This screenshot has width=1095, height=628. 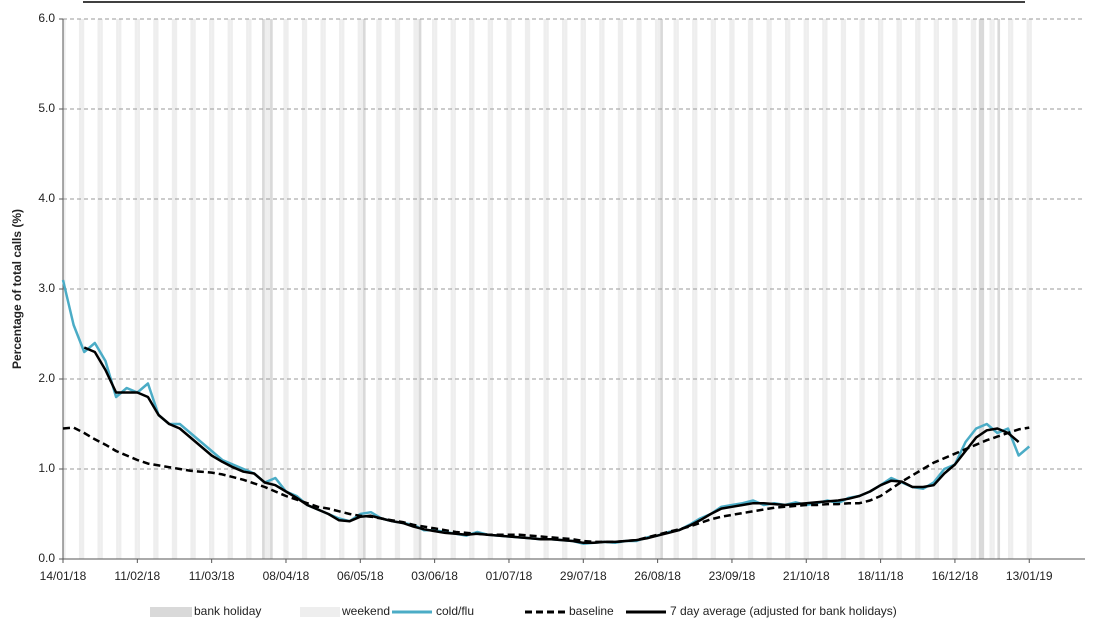 I want to click on x-tick-label: 03/06/18, so click(x=434, y=576).